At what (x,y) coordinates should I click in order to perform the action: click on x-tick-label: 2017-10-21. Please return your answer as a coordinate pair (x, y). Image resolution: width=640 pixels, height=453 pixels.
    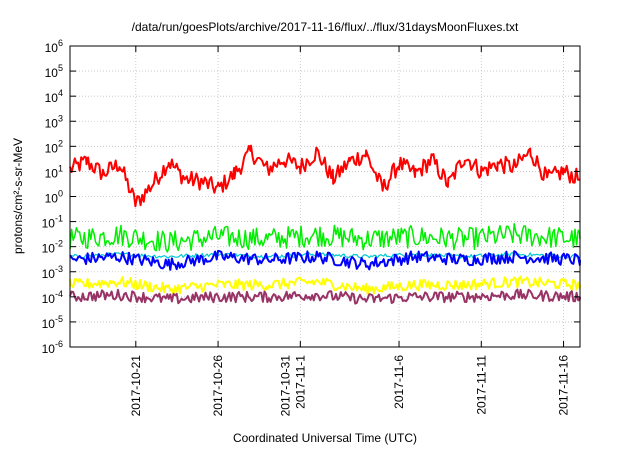
    Looking at the image, I should click on (136, 386).